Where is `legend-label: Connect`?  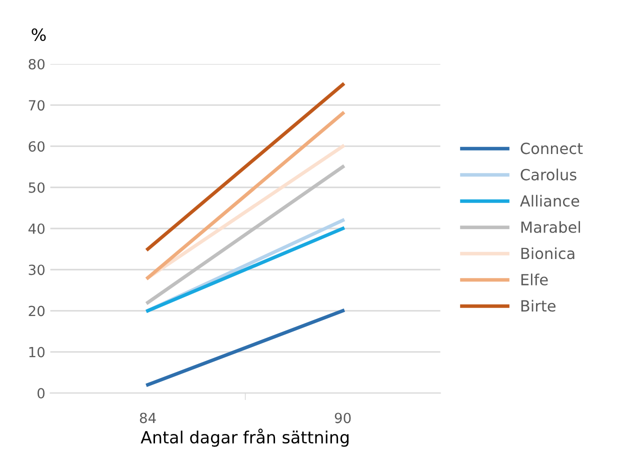
legend-label: Connect is located at coordinates (551, 148).